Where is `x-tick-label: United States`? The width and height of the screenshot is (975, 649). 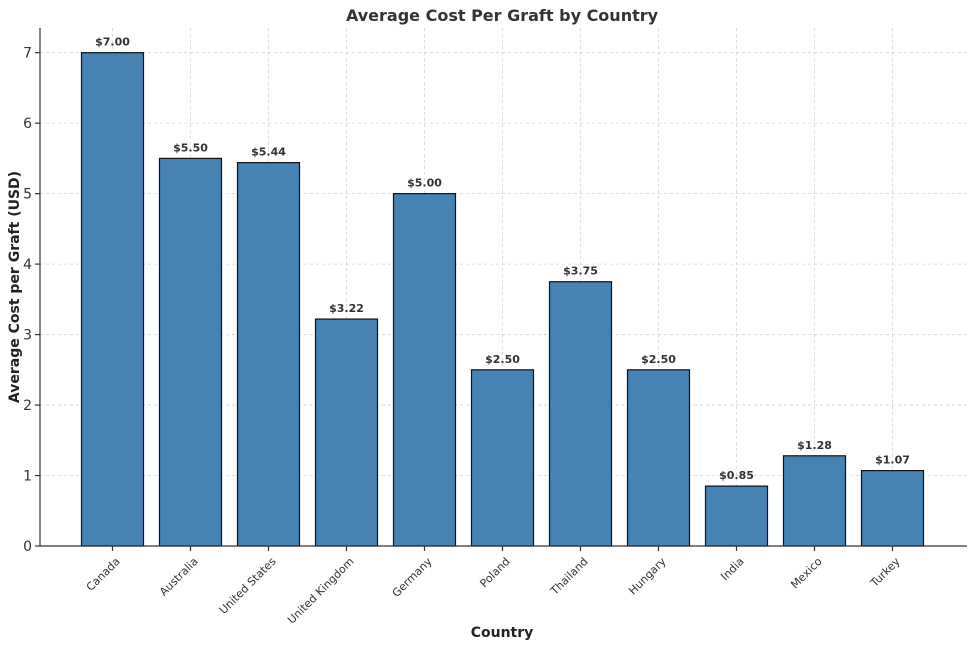
x-tick-label: United States is located at coordinates (248, 586).